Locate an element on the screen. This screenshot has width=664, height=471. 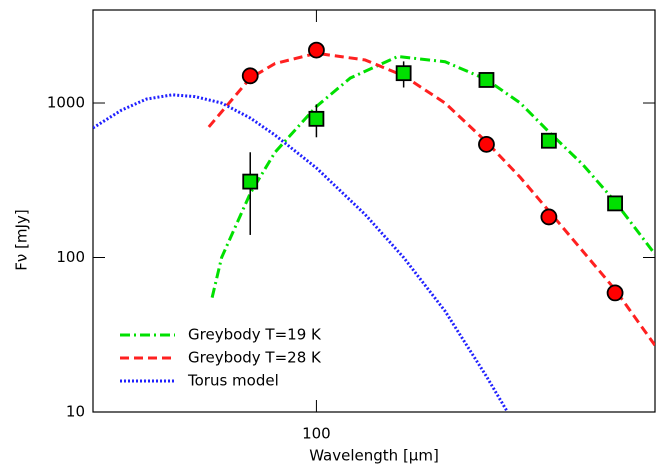
y-tick-label: 1000 is located at coordinates (66, 103).